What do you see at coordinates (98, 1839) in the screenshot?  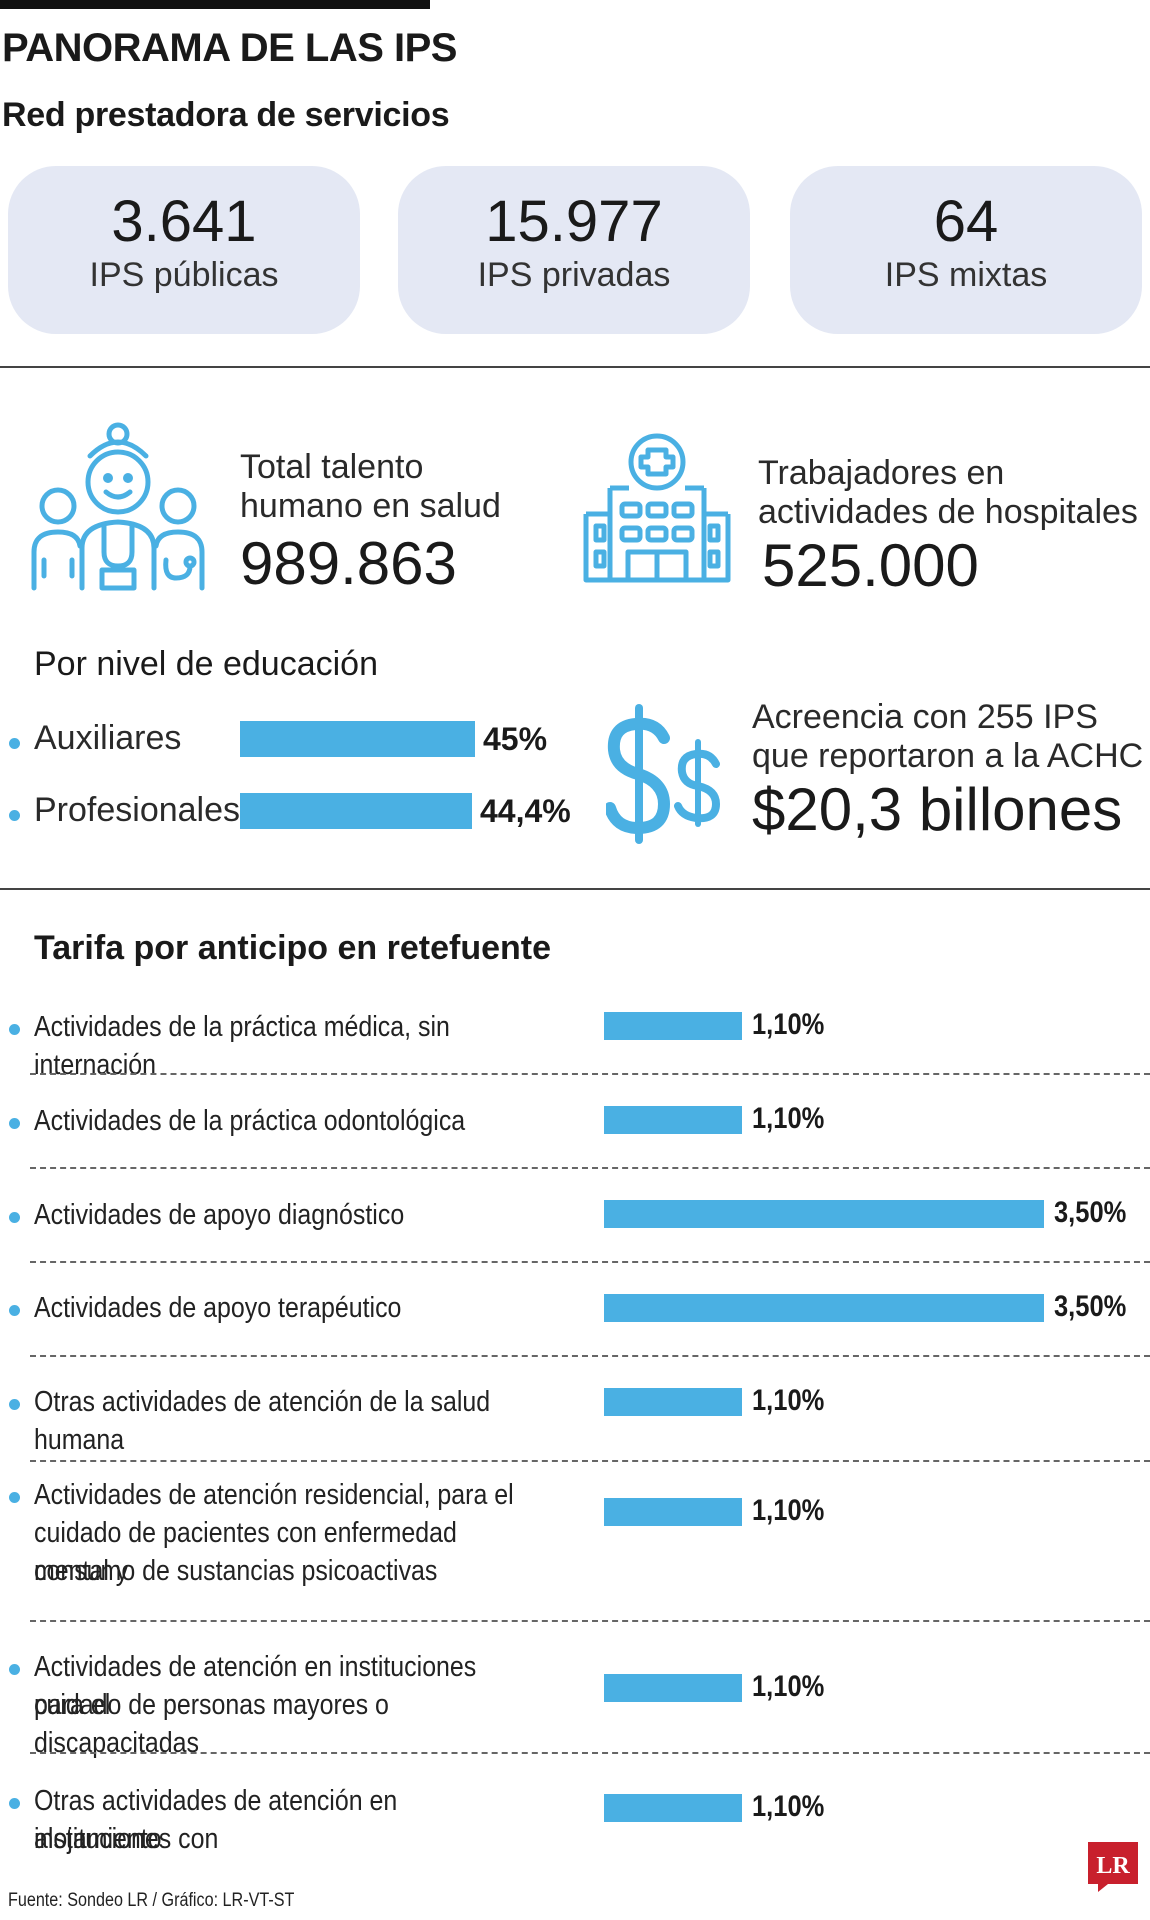 I see `tax-label: alojamiento` at bounding box center [98, 1839].